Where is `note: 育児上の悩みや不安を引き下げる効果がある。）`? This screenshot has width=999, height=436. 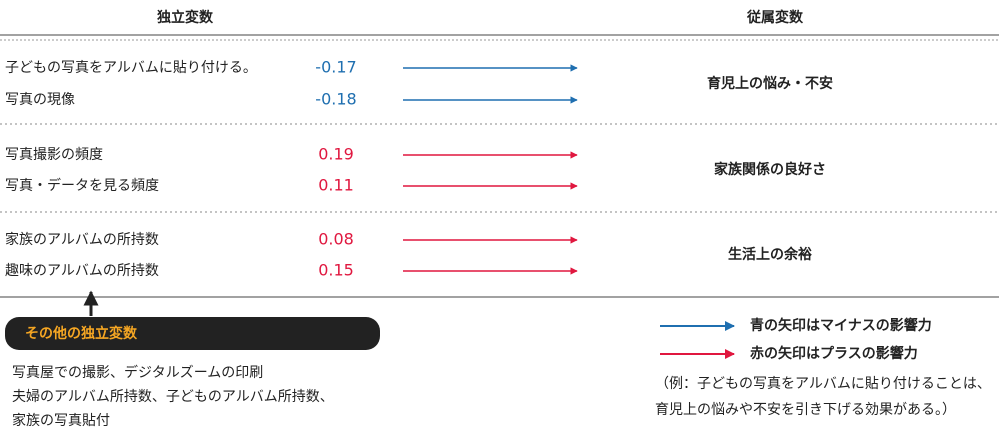 note: 育児上の悩みや不安を引き下げる効果がある。） is located at coordinates (805, 410).